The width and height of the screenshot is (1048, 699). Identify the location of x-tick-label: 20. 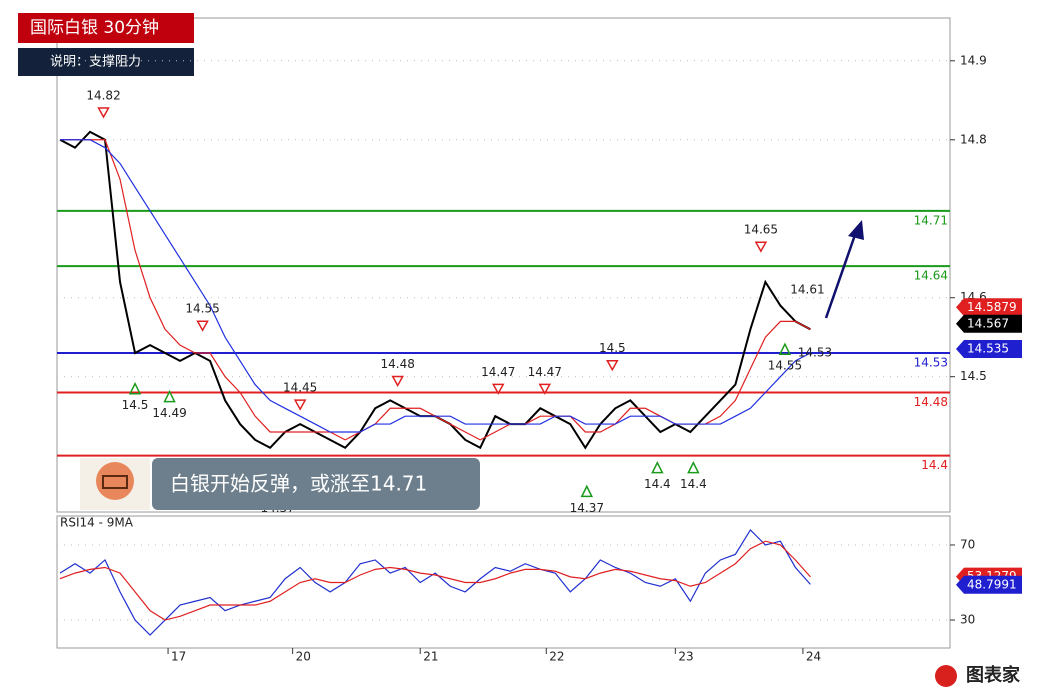
(303, 657).